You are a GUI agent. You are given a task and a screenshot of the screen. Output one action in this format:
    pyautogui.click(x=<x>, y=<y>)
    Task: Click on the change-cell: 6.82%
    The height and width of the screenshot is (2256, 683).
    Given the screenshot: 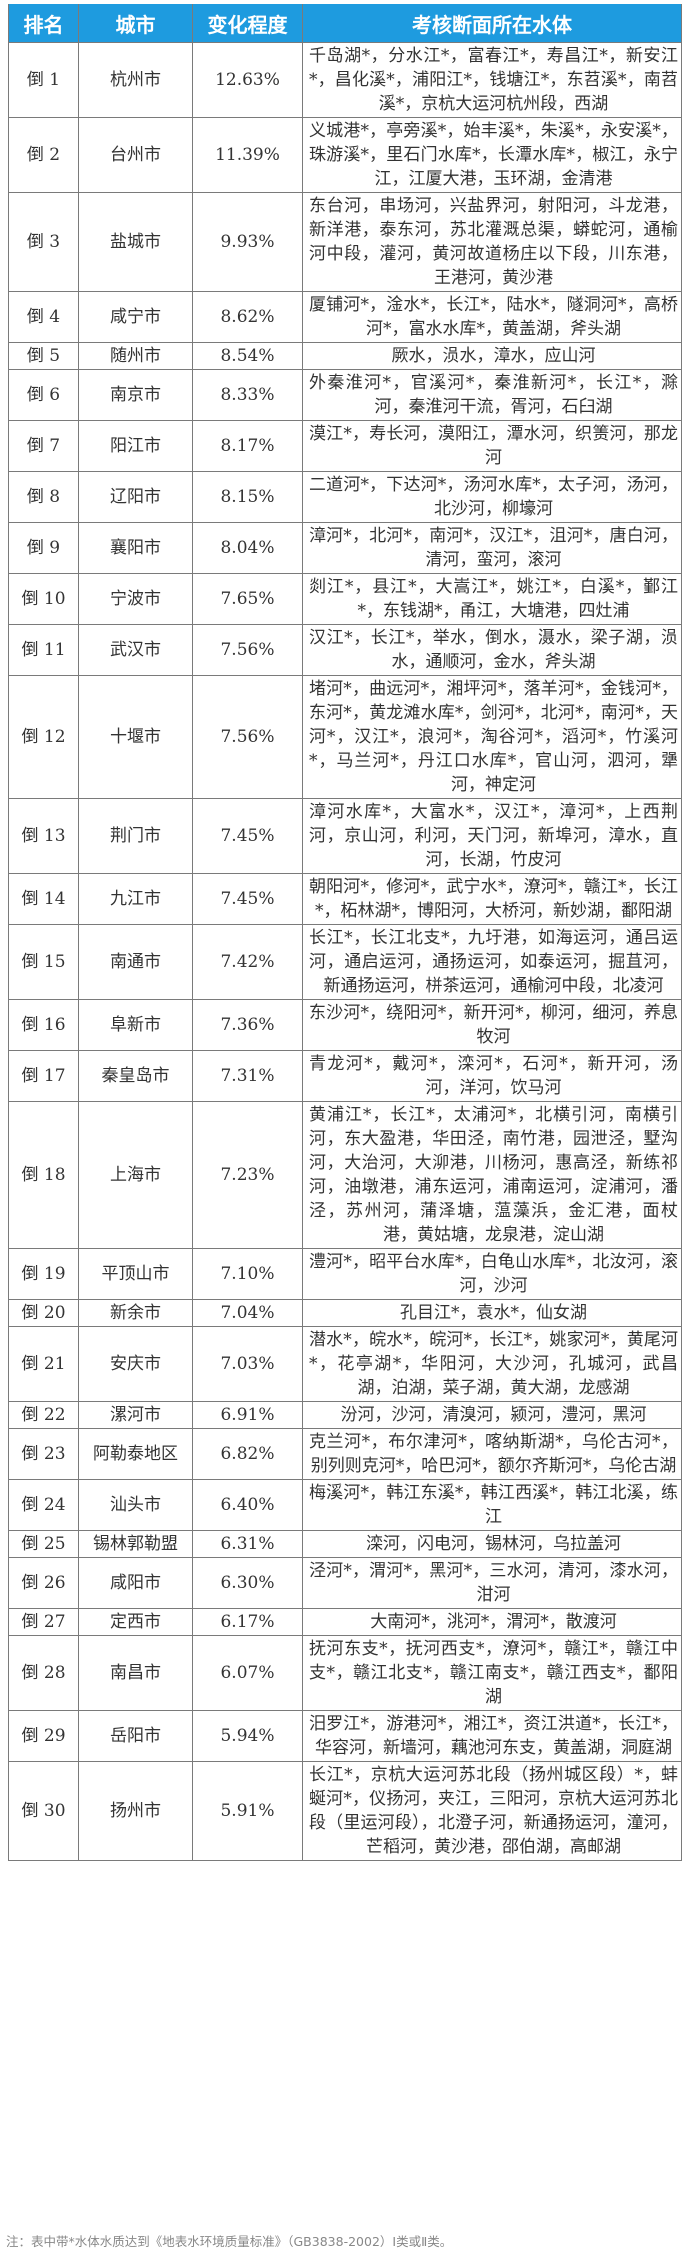 What is the action you would take?
    pyautogui.click(x=247, y=1454)
    